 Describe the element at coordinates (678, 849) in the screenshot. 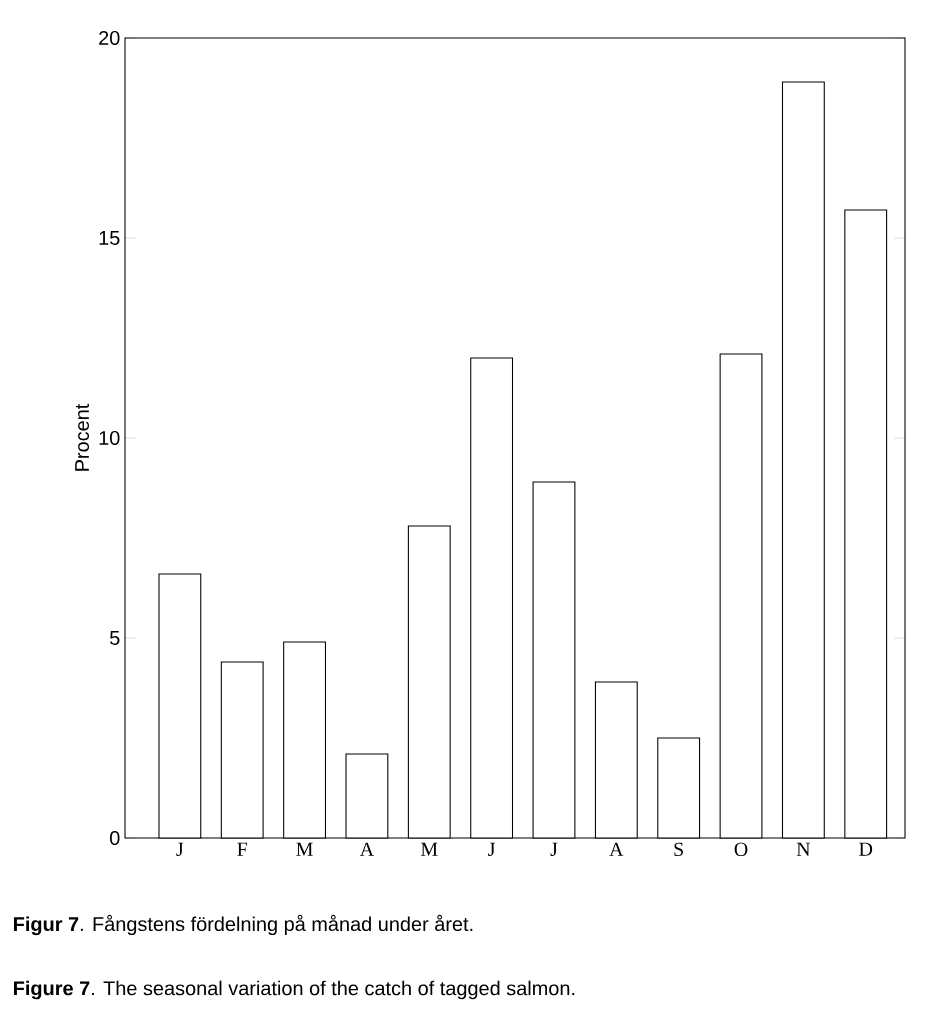

I see `x-tick-label: S` at that location.